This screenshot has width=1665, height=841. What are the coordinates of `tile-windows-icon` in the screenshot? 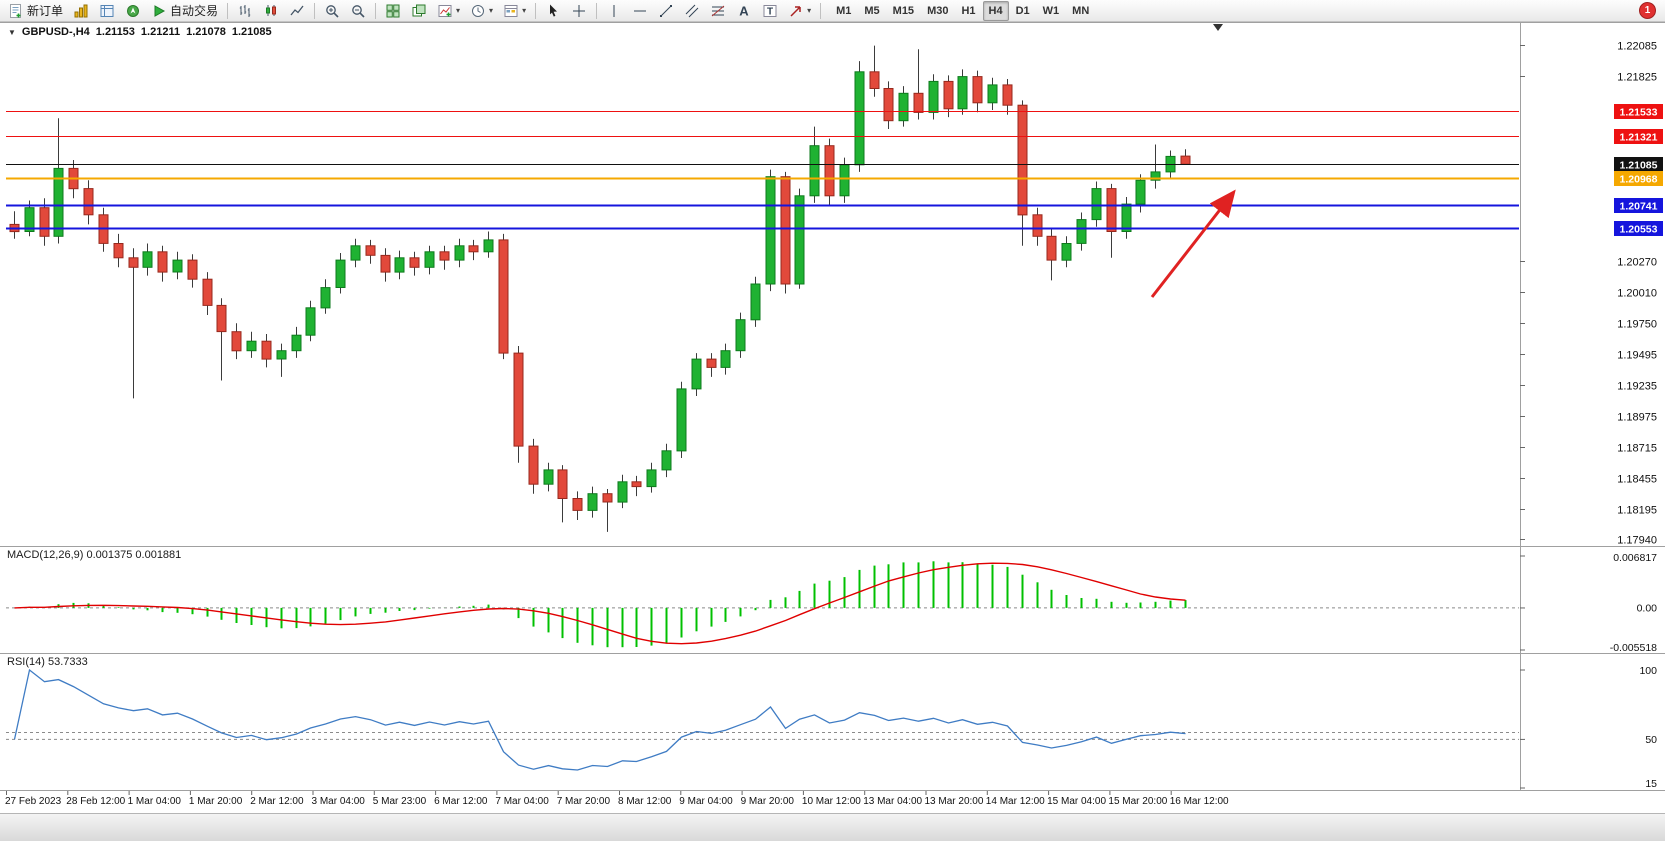 It's located at (393, 10).